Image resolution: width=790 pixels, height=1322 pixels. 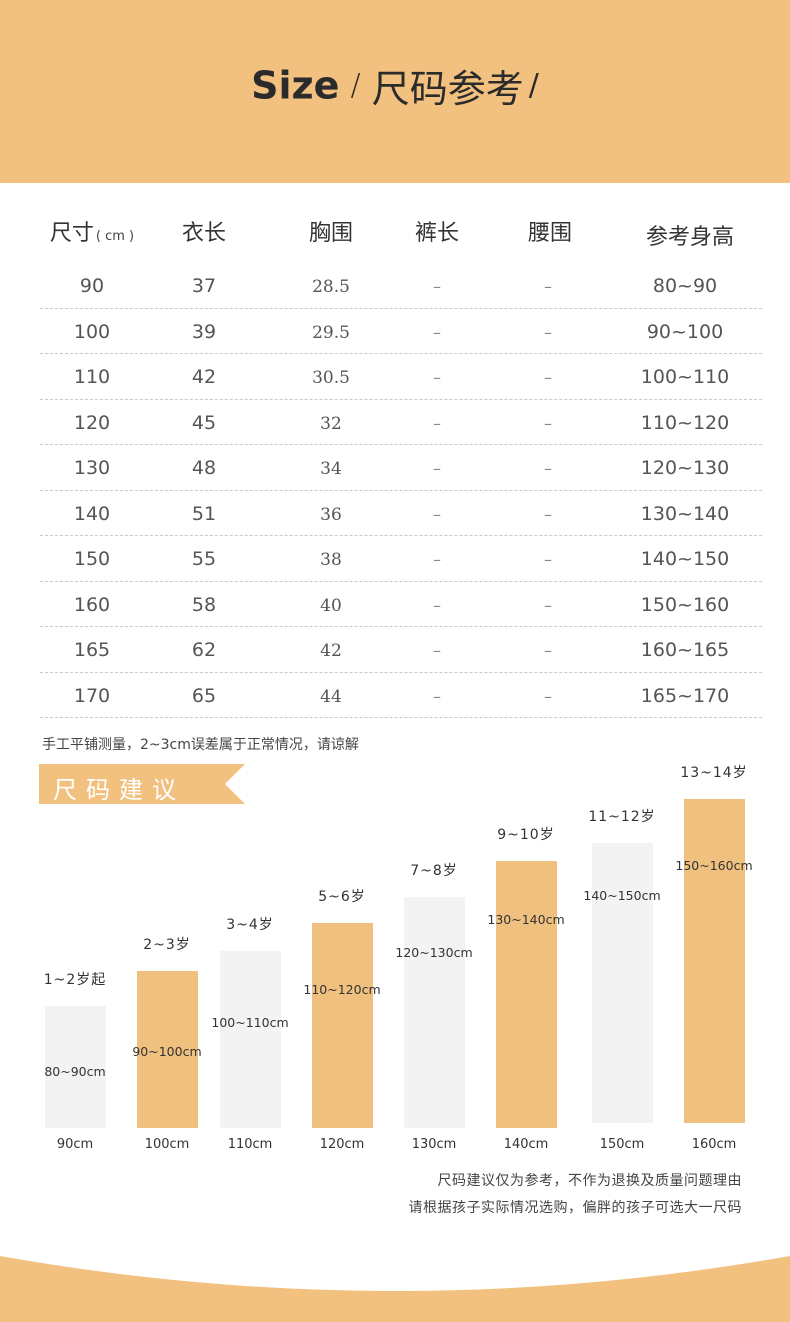 What do you see at coordinates (685, 377) in the screenshot?
I see `cell-height: 100~110` at bounding box center [685, 377].